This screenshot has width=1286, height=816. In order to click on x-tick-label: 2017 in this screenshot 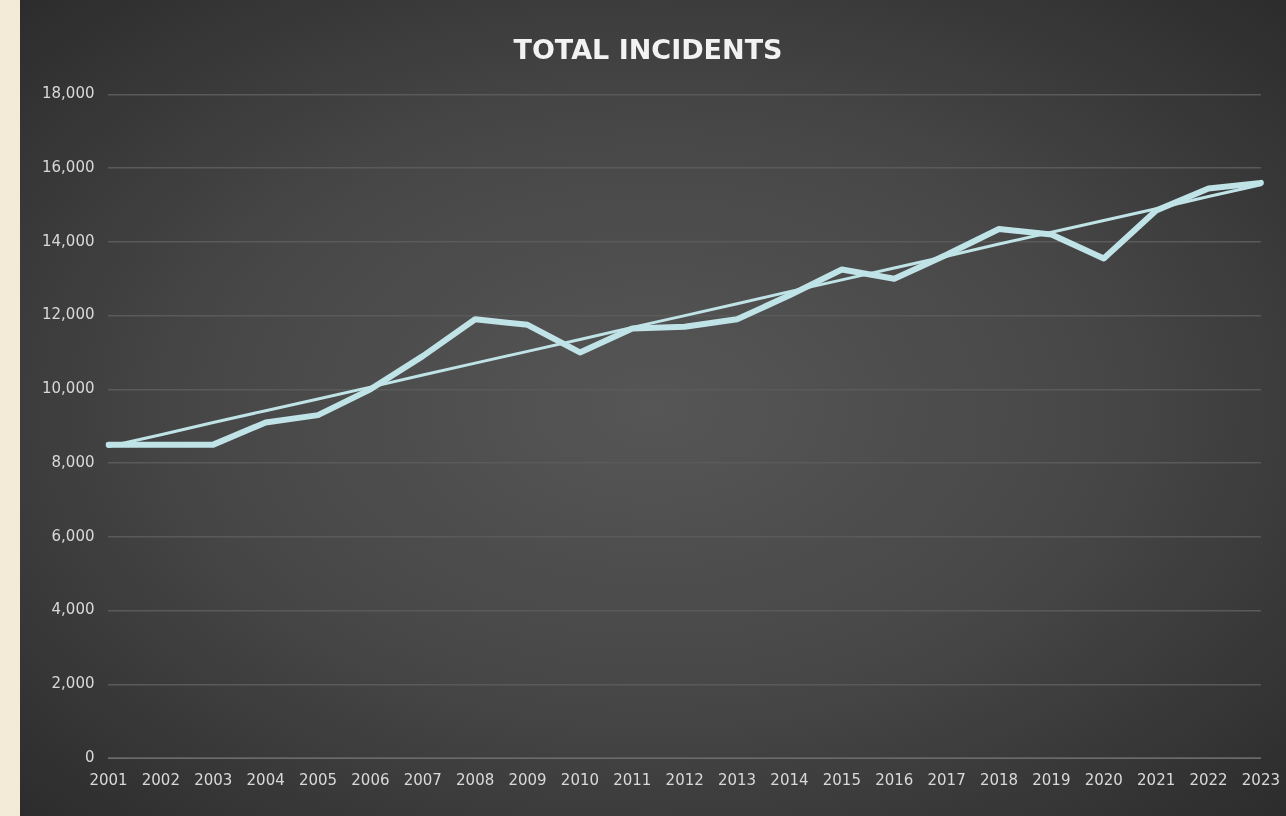, I will do `click(946, 779)`.